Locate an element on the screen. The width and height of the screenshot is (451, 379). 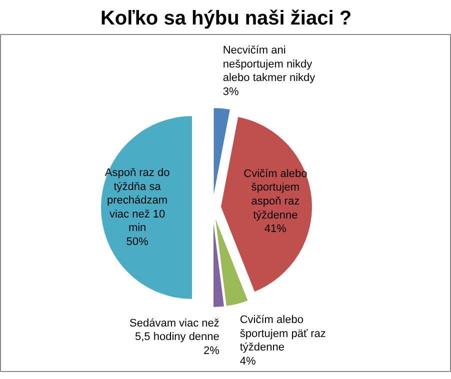
data-label: 2% is located at coordinates (212, 350).